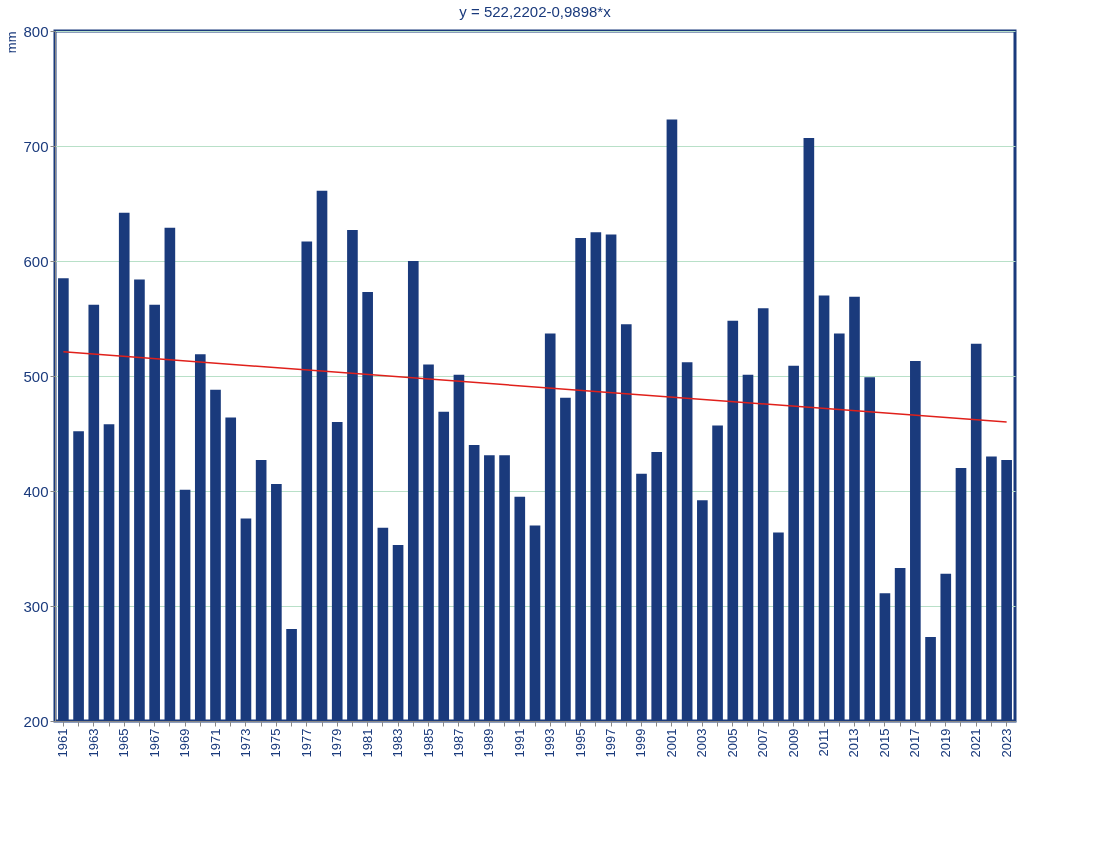 The width and height of the screenshot is (1114, 846). I want to click on x-tick-label: 1997, so click(611, 743).